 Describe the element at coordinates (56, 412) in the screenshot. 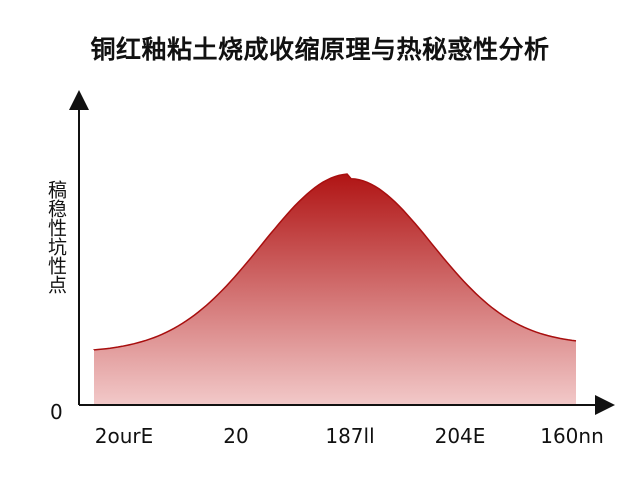

I see `y-tick-label-zero: 0` at that location.